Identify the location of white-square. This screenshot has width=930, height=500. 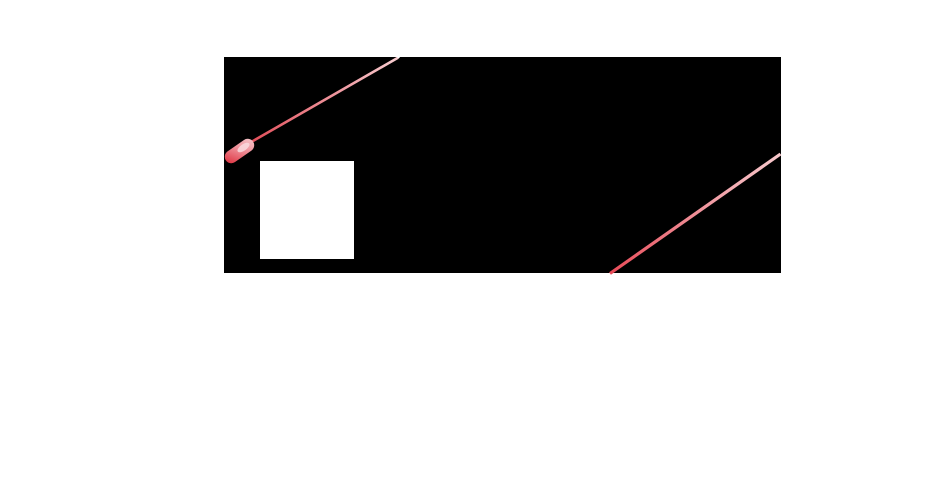
(307, 210).